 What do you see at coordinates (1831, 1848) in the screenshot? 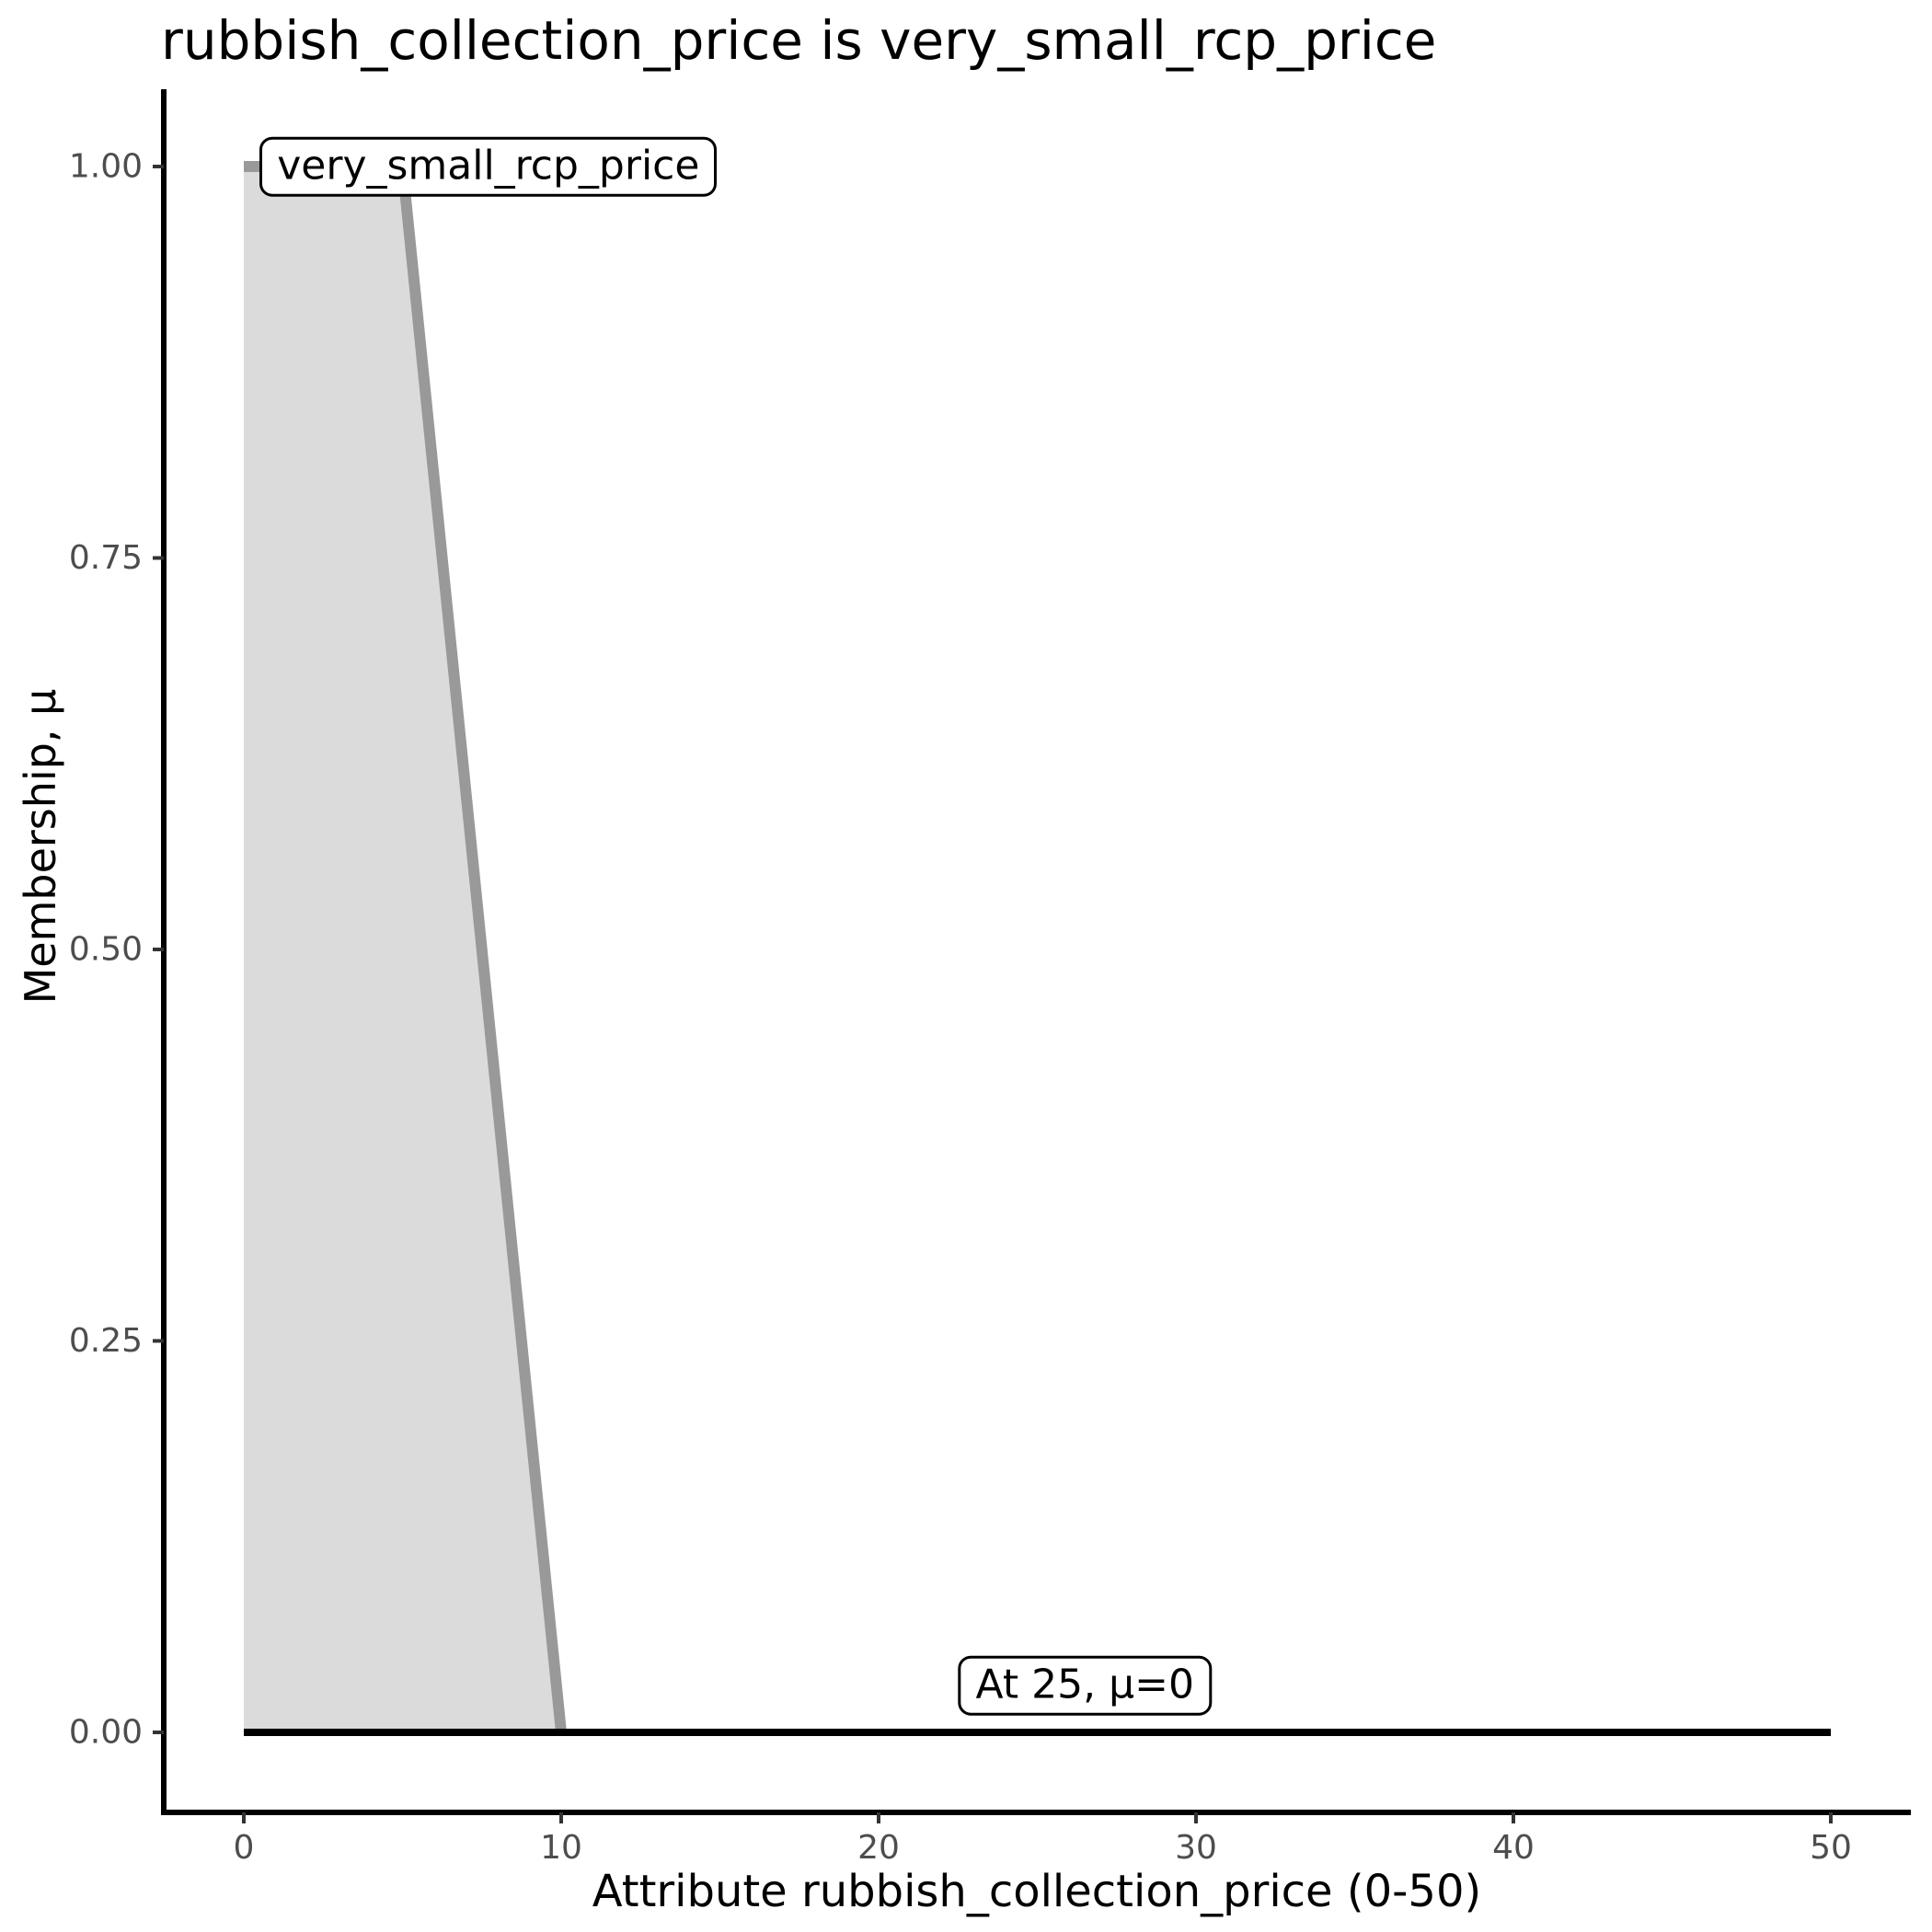
I see `x-tick-label: 50` at bounding box center [1831, 1848].